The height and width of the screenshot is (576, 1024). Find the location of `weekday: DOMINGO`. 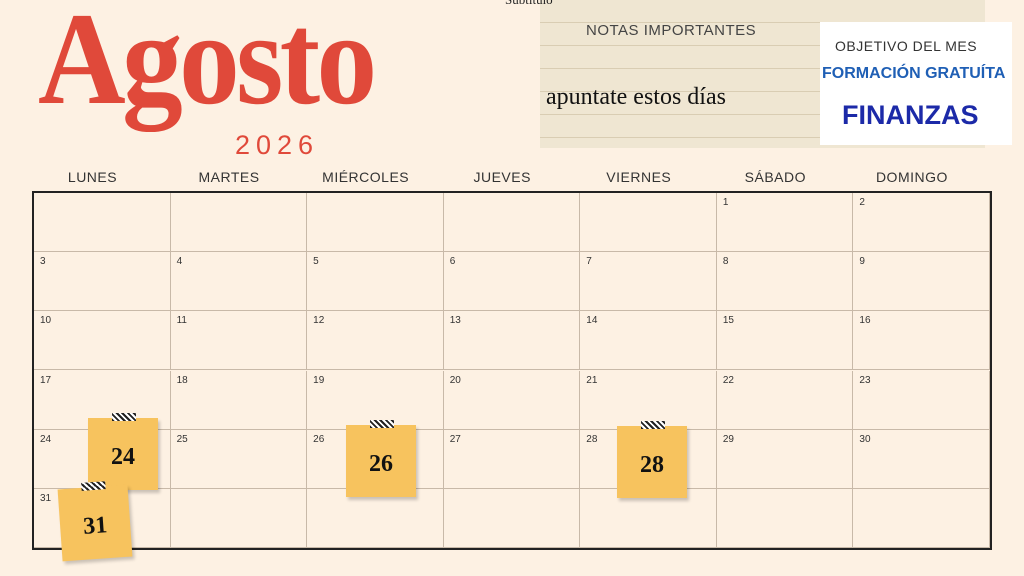

weekday: DOMINGO is located at coordinates (911, 177).